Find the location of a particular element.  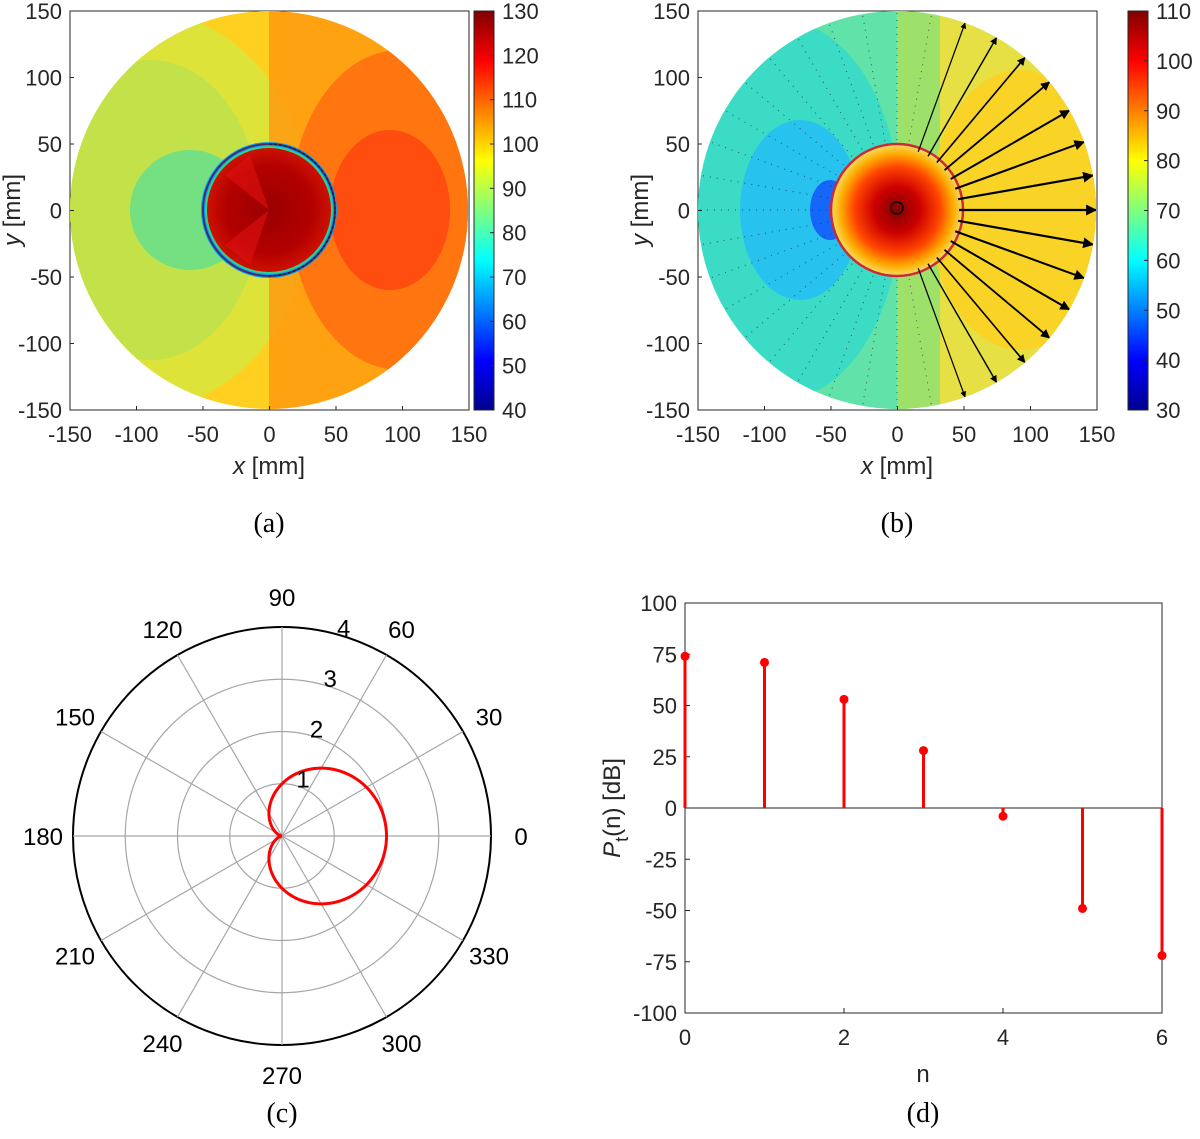

panel-a-xtick-label: -150 is located at coordinates (70, 434).